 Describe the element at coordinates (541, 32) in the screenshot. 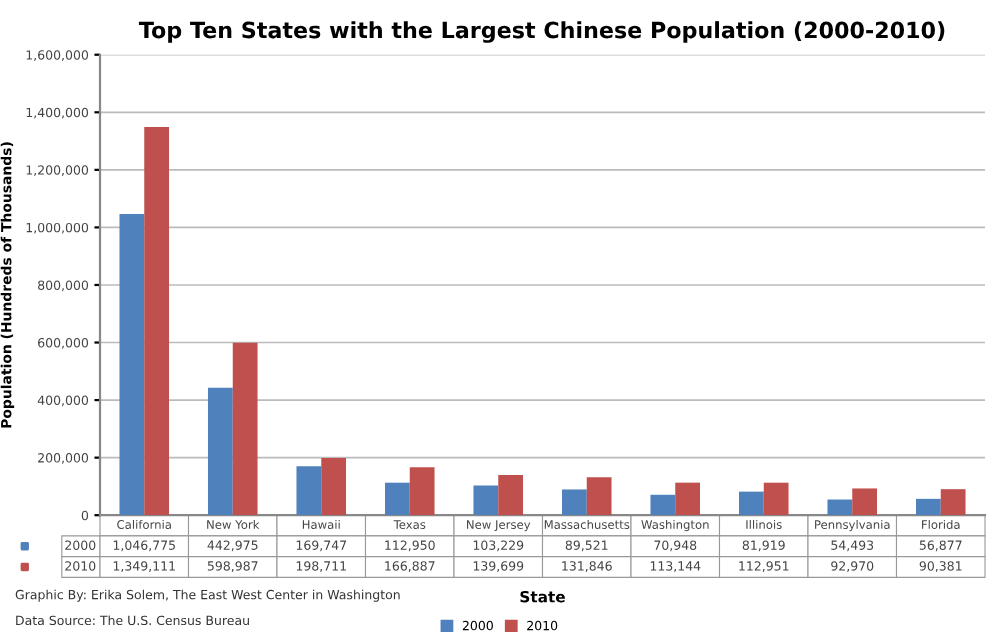

I see `chart-title: Top Ten States with the Largest Chinese Population (2000-2010)` at that location.